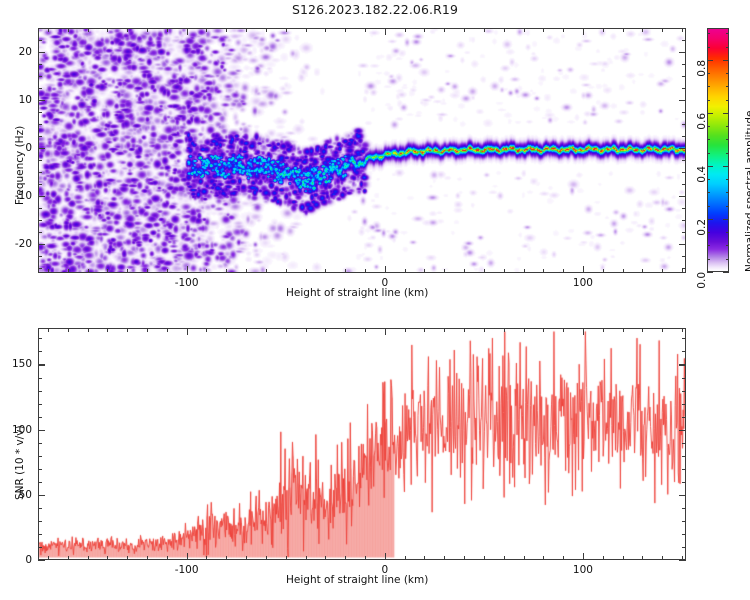 This screenshot has height=600, width=750. What do you see at coordinates (20, 165) in the screenshot?
I see `spectrogram-y-axis-label: Frequency (Hz)` at bounding box center [20, 165].